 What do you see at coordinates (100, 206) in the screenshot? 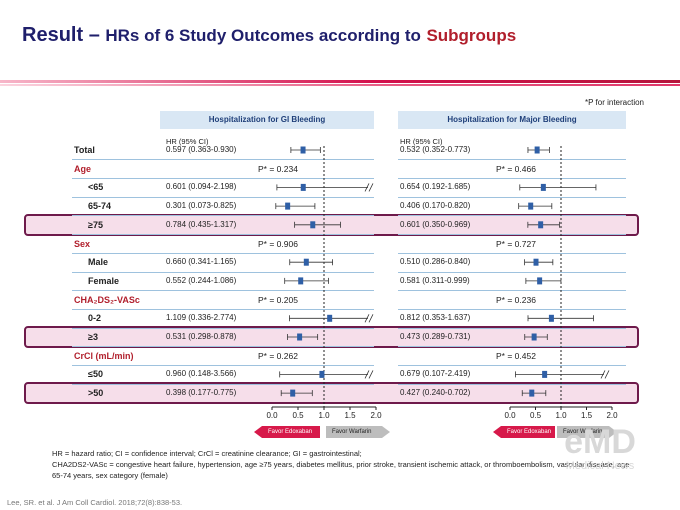
I see `subgroup-label: 65-74` at bounding box center [100, 206].